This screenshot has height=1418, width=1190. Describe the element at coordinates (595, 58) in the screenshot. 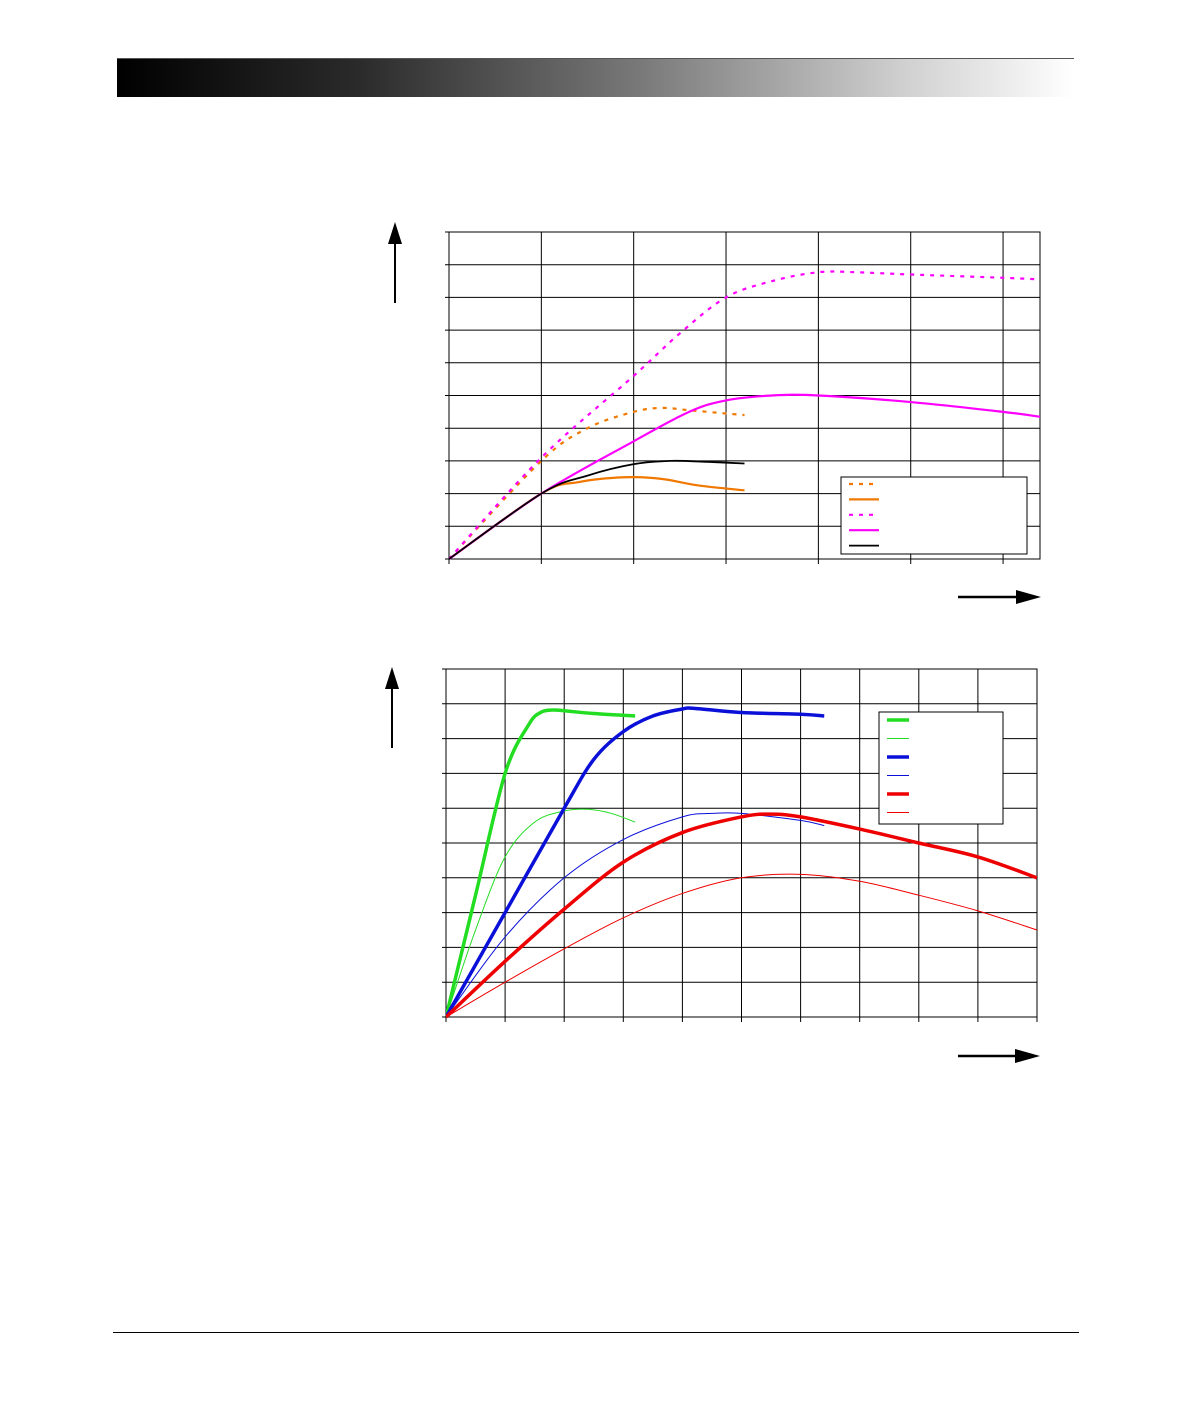

I see `header-rule` at that location.